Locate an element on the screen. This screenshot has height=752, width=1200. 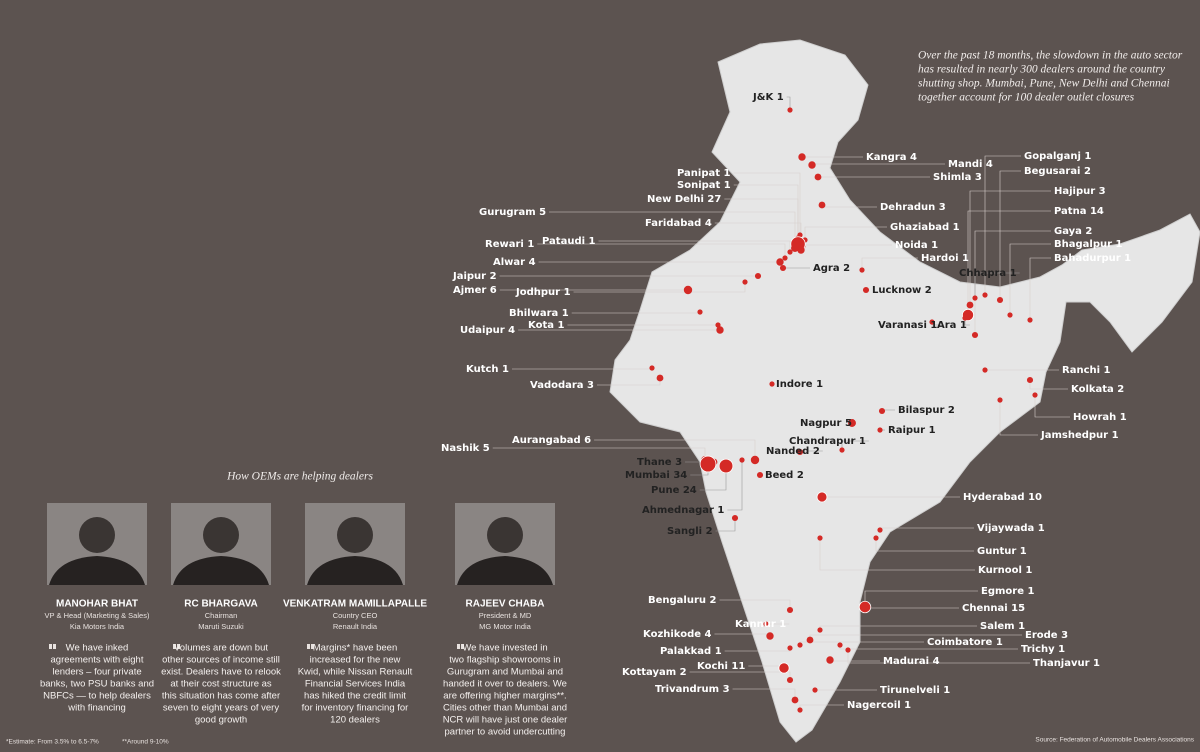
city-label: Patna 14 is located at coordinates (1079, 211).